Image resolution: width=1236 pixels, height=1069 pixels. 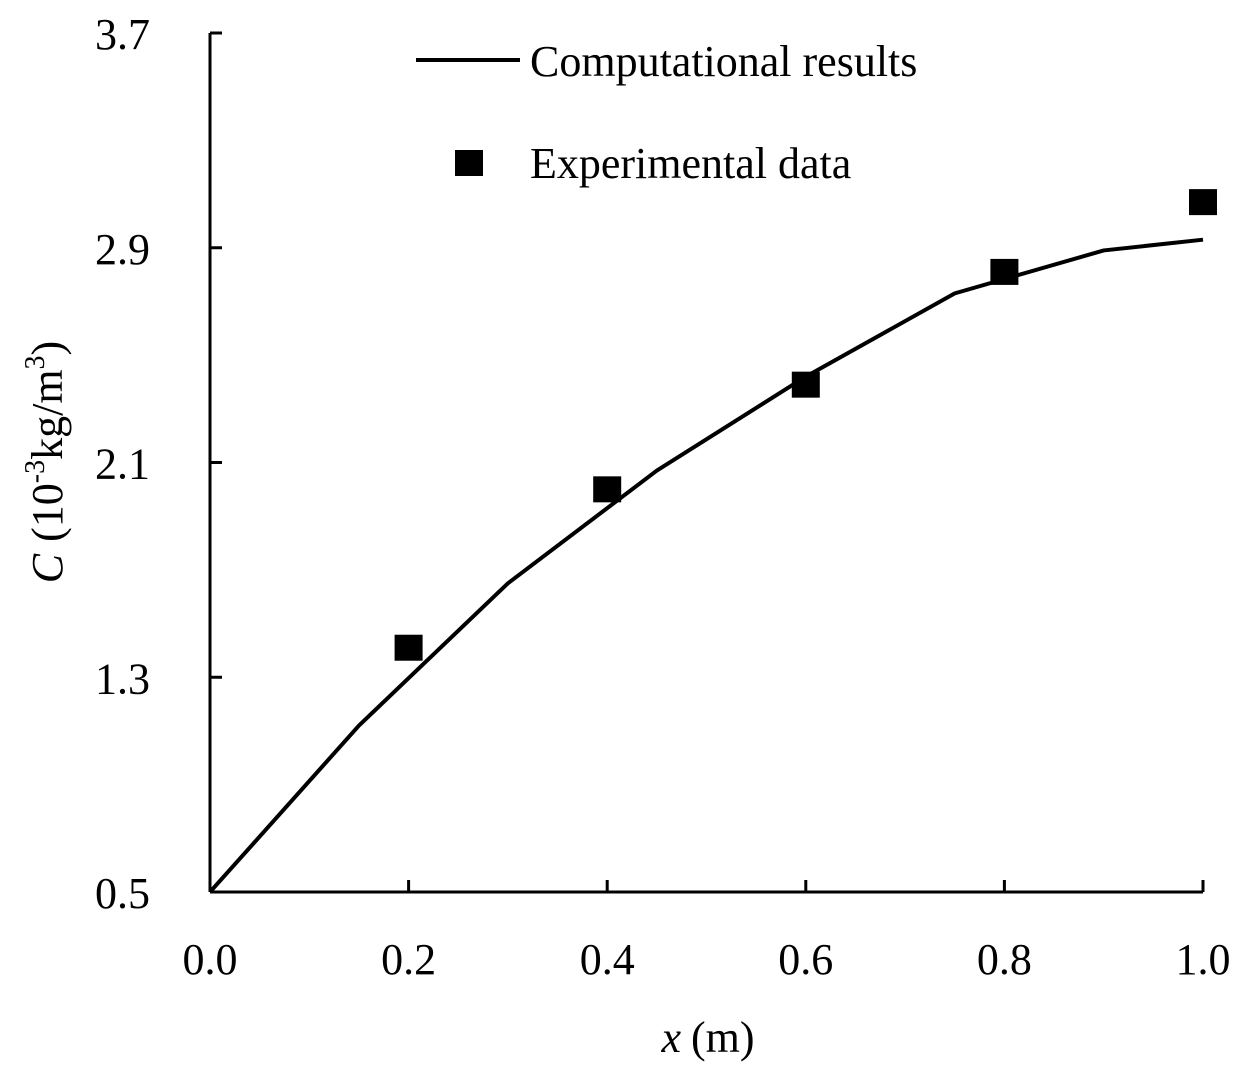 What do you see at coordinates (1004, 959) in the screenshot?
I see `x-tick-label: 0.8` at bounding box center [1004, 959].